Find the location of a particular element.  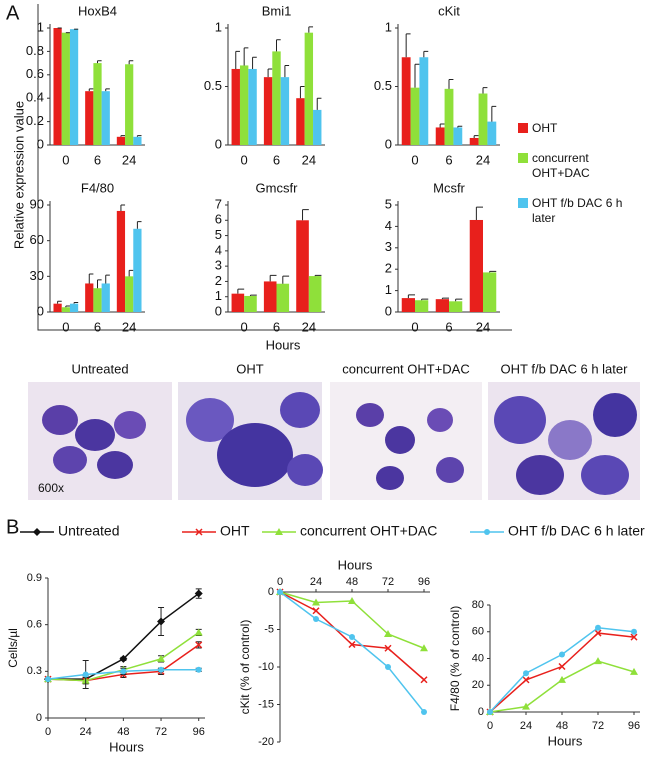

y-tick-label: 0.5 is located at coordinates (383, 85).